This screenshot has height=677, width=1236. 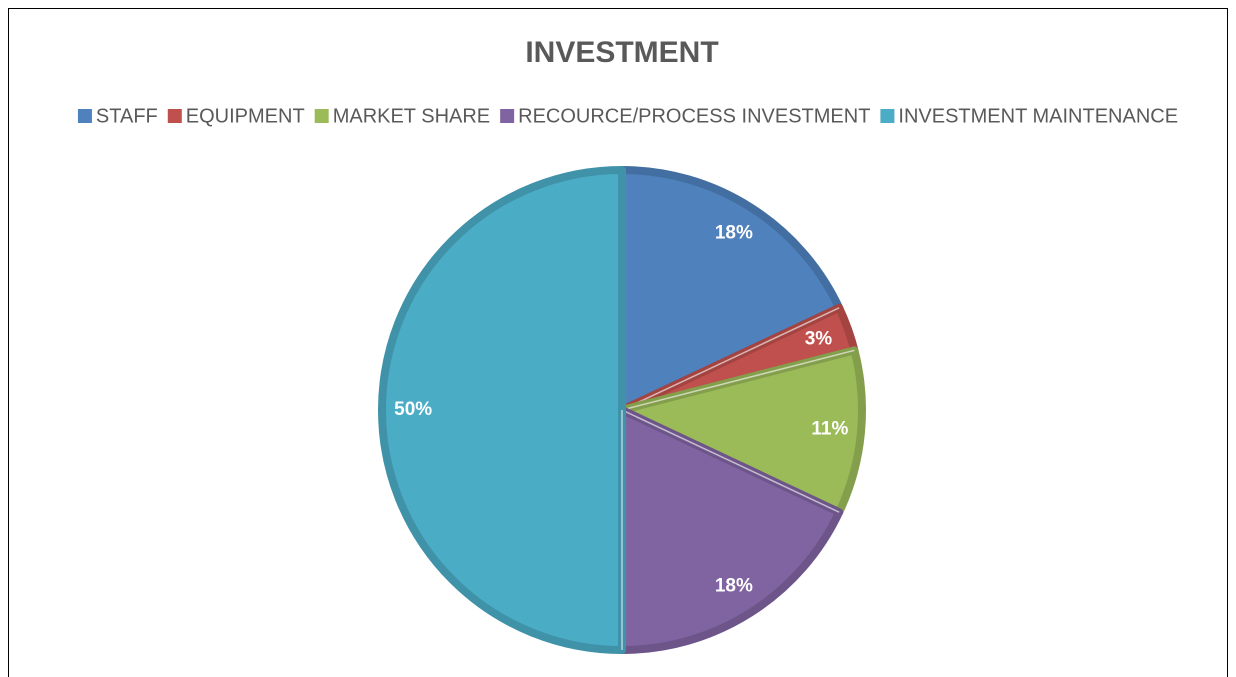 I want to click on value-label: 11%, so click(x=829, y=429).